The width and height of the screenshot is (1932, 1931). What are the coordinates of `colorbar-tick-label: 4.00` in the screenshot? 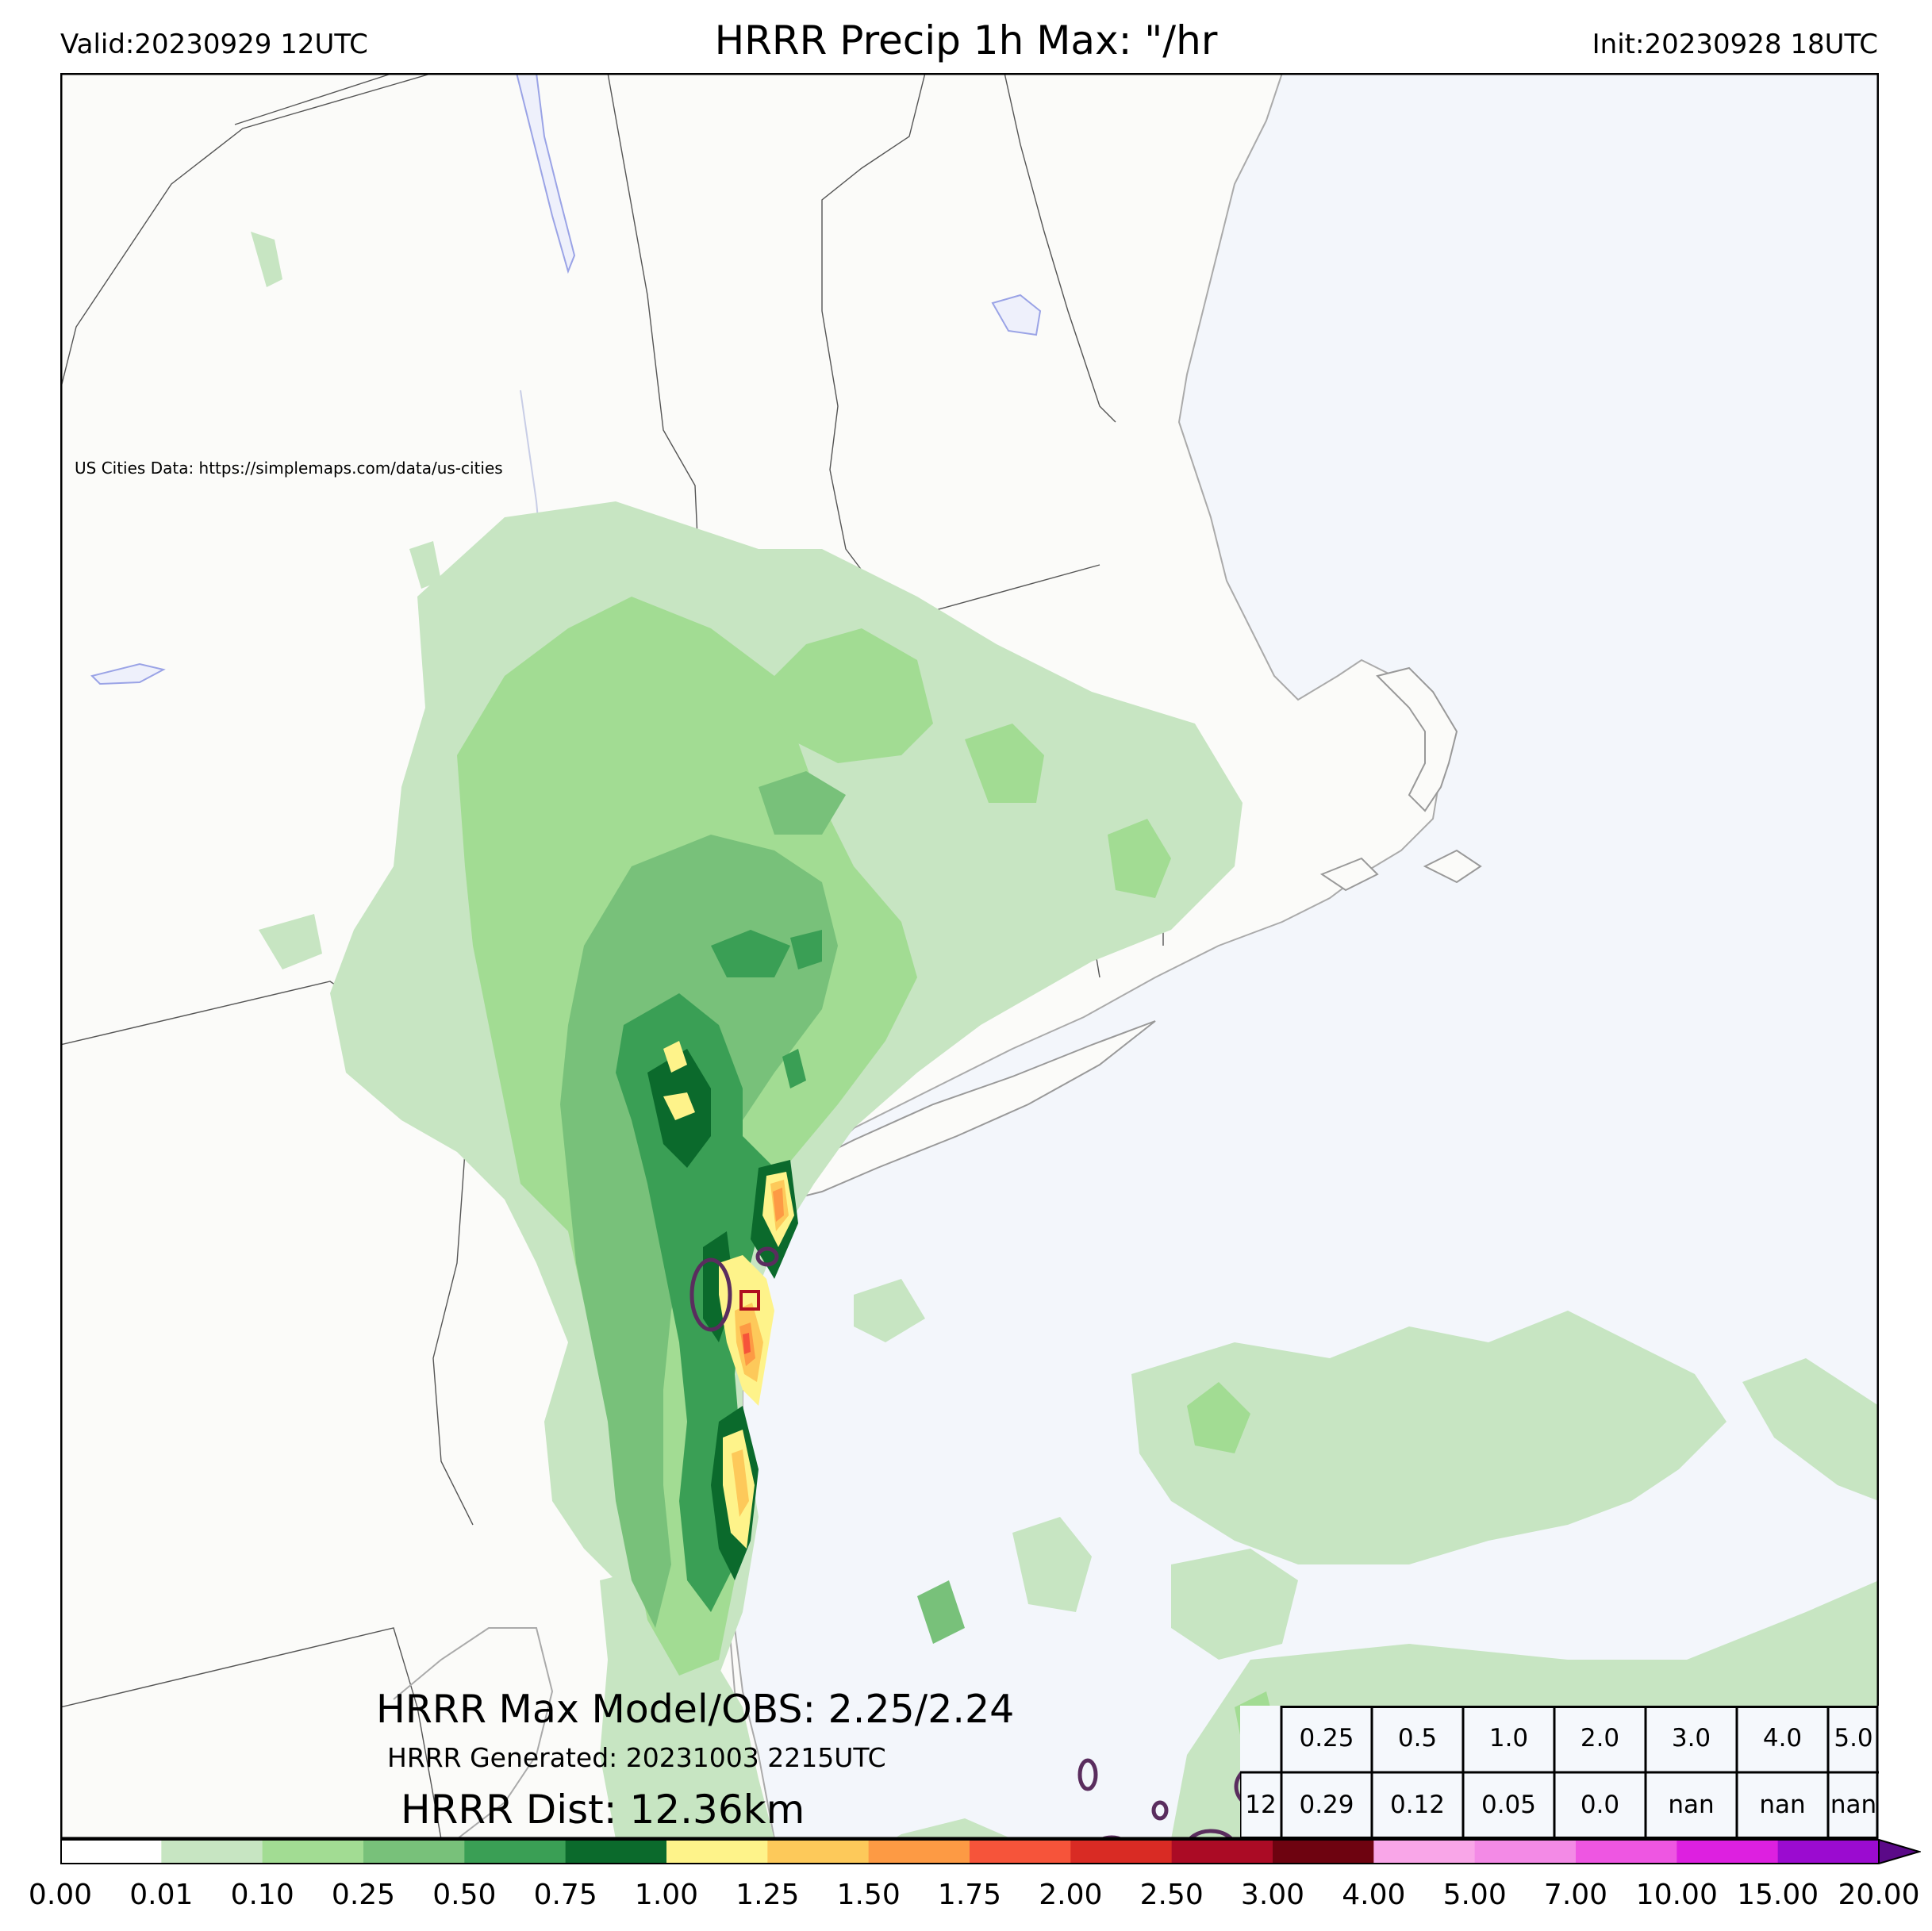 It's located at (1374, 1895).